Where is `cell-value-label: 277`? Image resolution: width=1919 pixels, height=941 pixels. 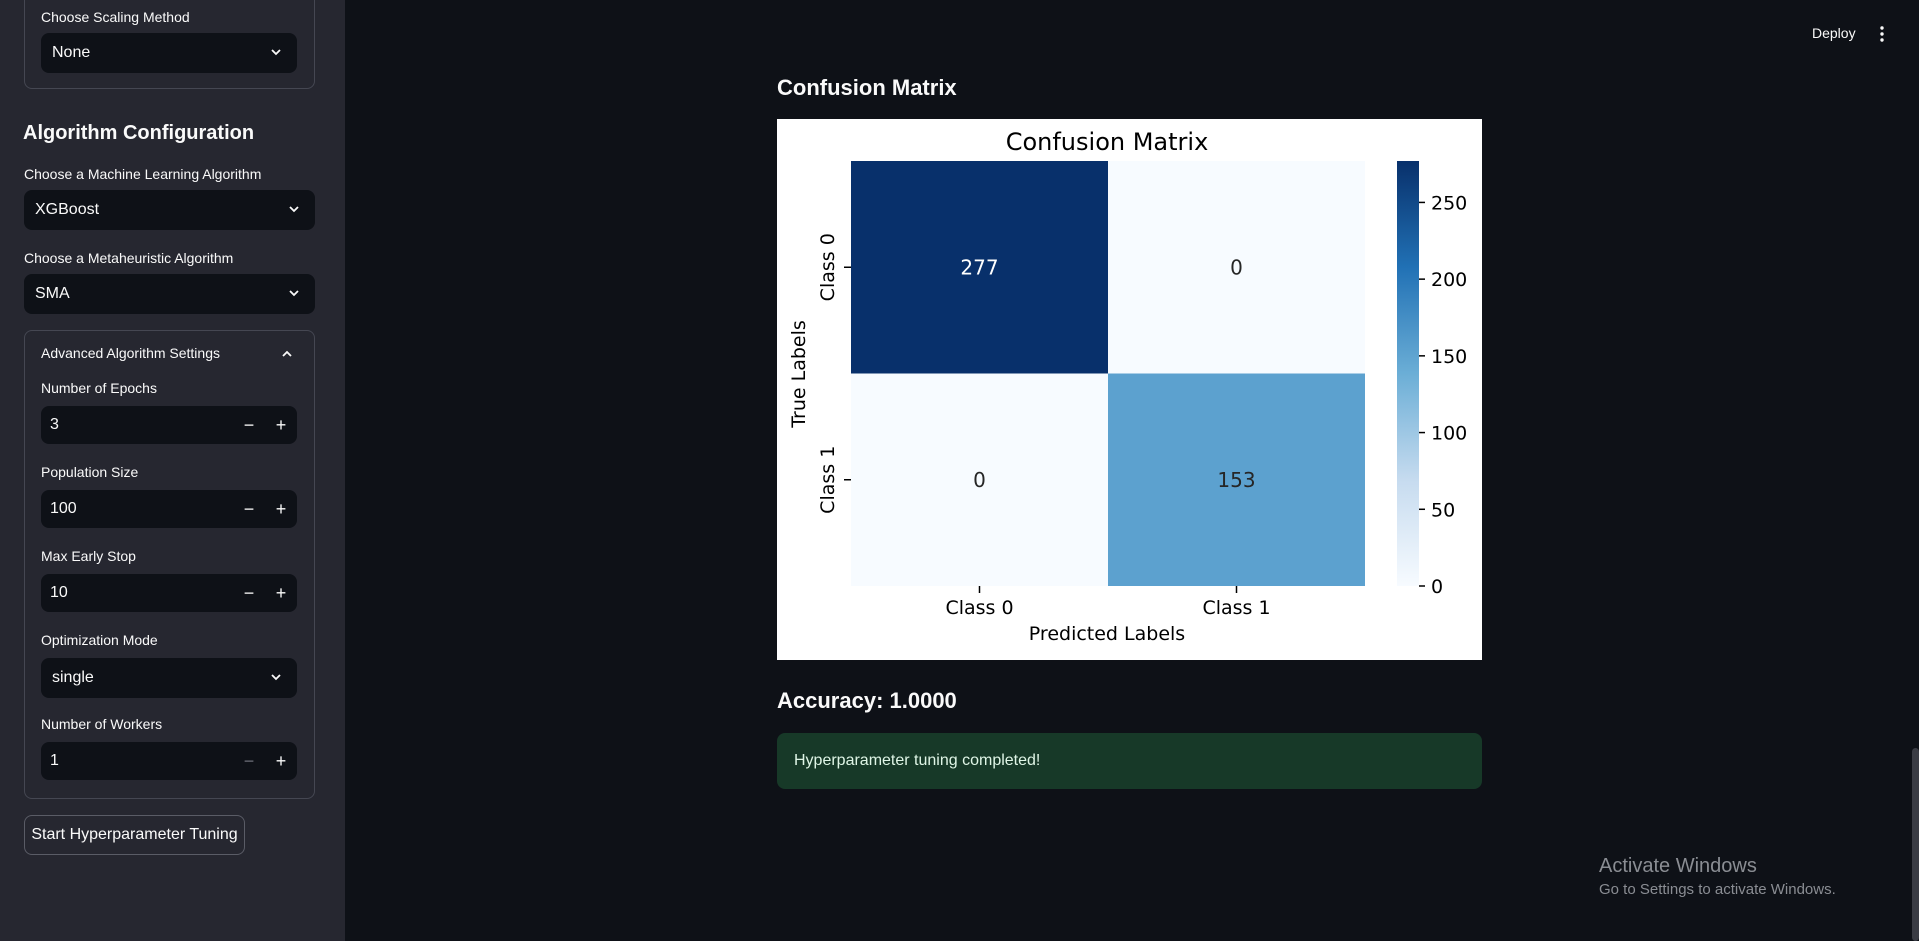
cell-value-label: 277 is located at coordinates (979, 267).